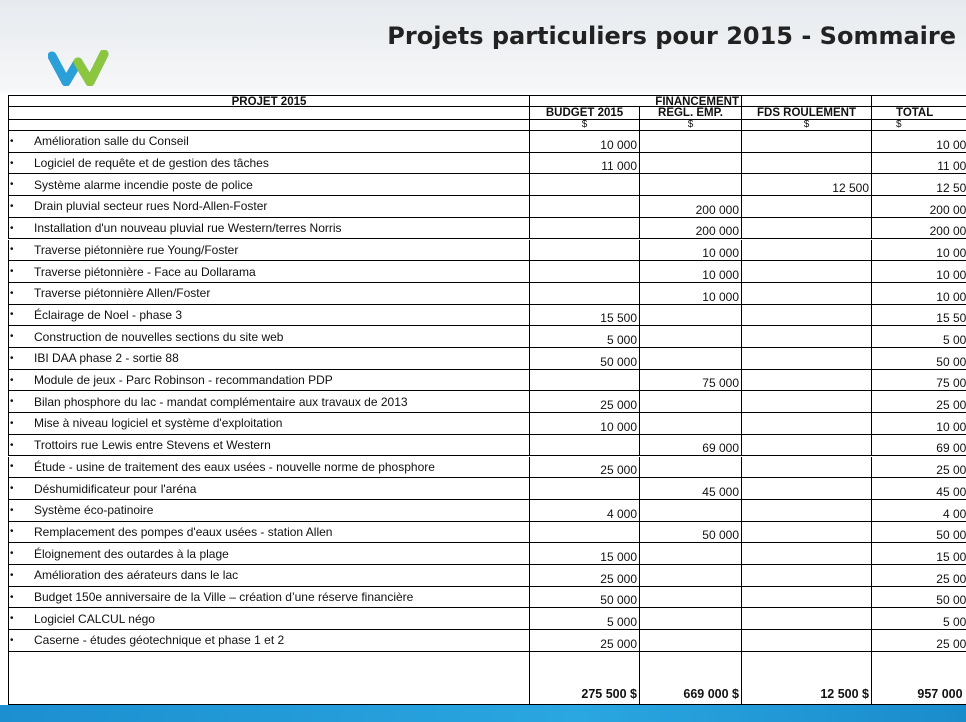 This screenshot has height=722, width=966. I want to click on project-cell: • Logiciel CALCUL négo, so click(269, 619).